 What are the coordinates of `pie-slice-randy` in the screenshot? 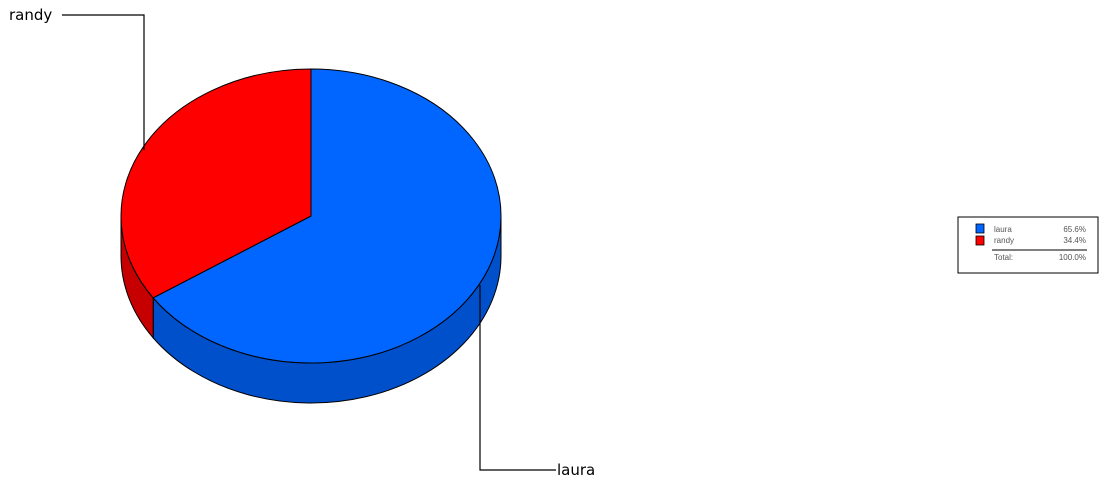 It's located at (216, 183).